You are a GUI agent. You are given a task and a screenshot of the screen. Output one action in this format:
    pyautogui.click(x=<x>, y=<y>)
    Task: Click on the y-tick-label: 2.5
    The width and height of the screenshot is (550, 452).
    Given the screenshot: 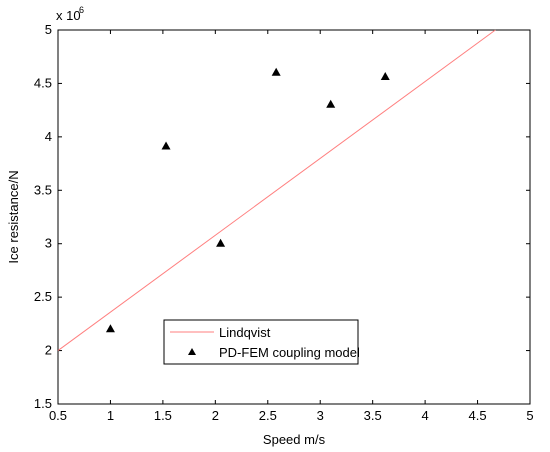 What is the action you would take?
    pyautogui.click(x=43, y=296)
    